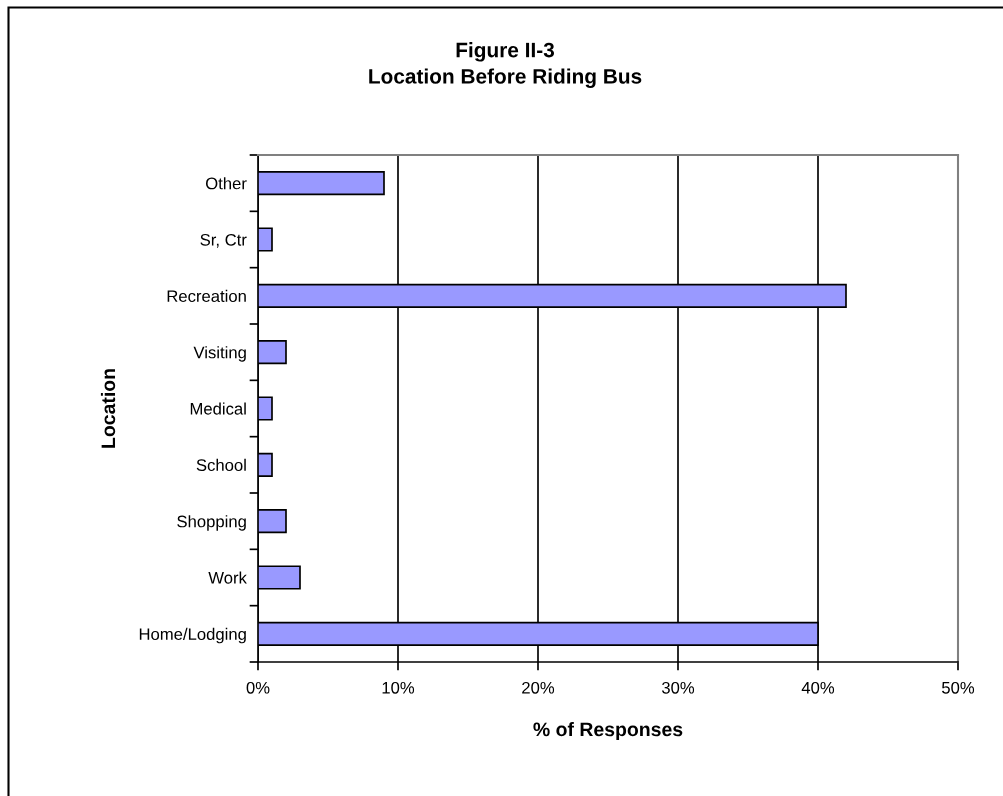 The image size is (1003, 796). Describe the element at coordinates (192, 635) in the screenshot. I see `y-tick-label: Home/Lodging` at that location.